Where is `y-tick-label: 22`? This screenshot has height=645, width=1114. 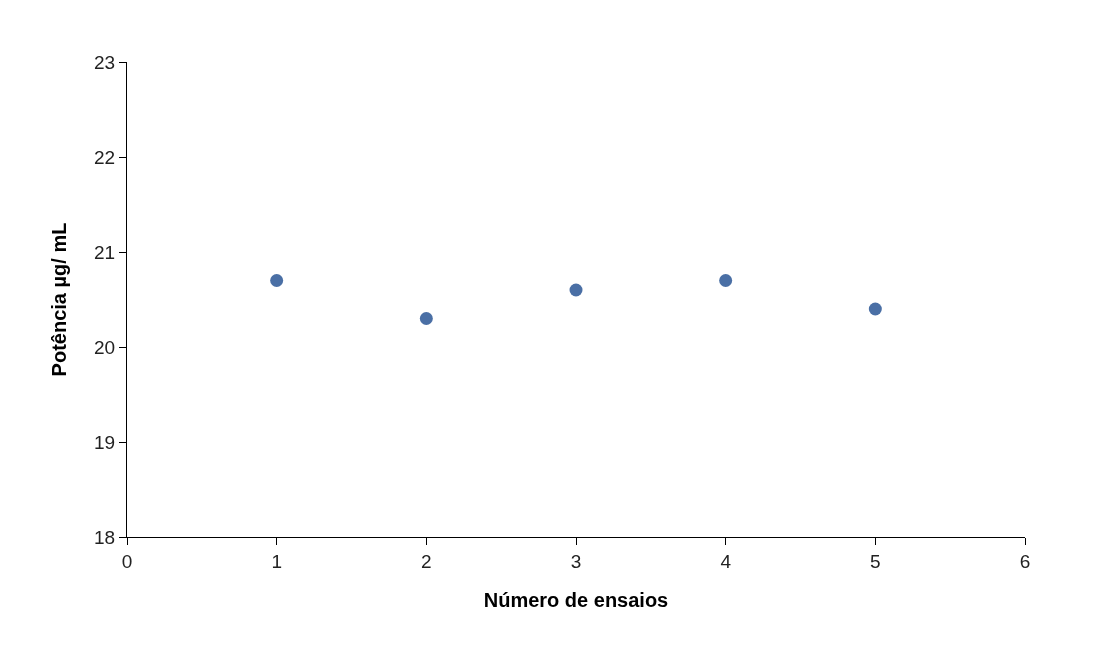 y-tick-label: 22 is located at coordinates (105, 157).